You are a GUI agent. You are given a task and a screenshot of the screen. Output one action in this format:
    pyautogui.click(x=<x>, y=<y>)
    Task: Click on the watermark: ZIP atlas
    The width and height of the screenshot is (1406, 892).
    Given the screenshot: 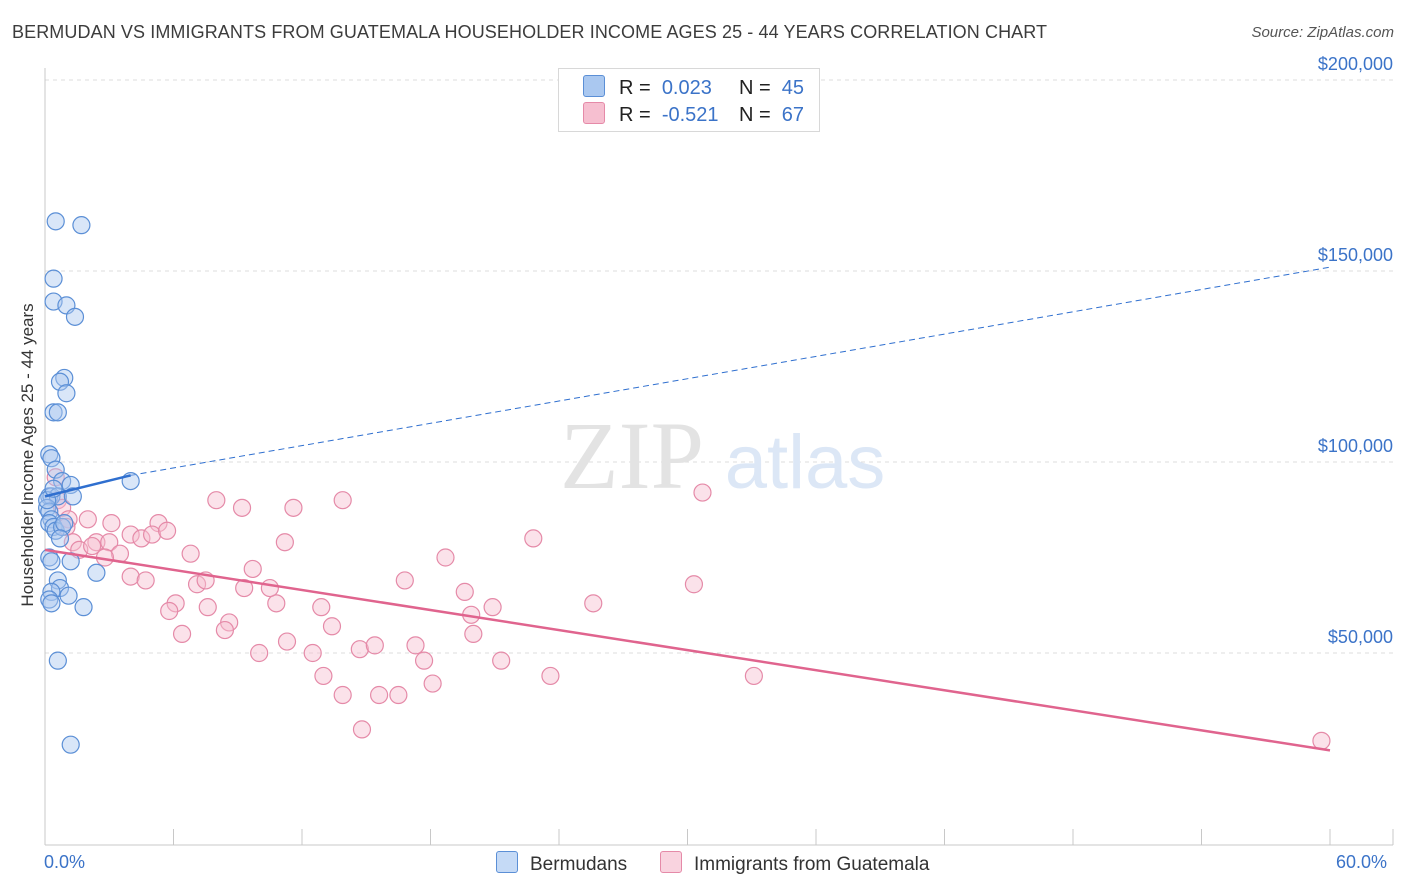 What is the action you would take?
    pyautogui.click(x=722, y=455)
    